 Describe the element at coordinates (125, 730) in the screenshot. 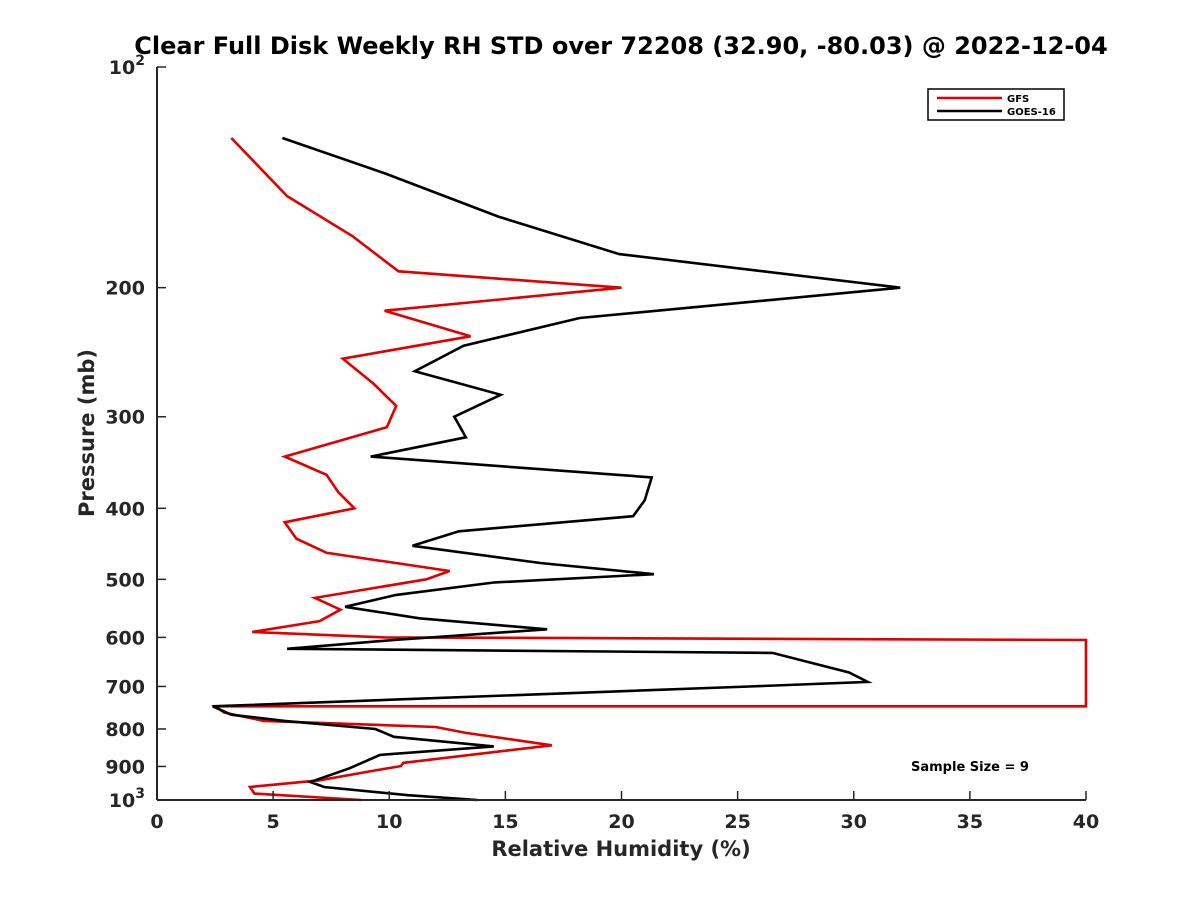

I see `y-tick-label: 800` at that location.